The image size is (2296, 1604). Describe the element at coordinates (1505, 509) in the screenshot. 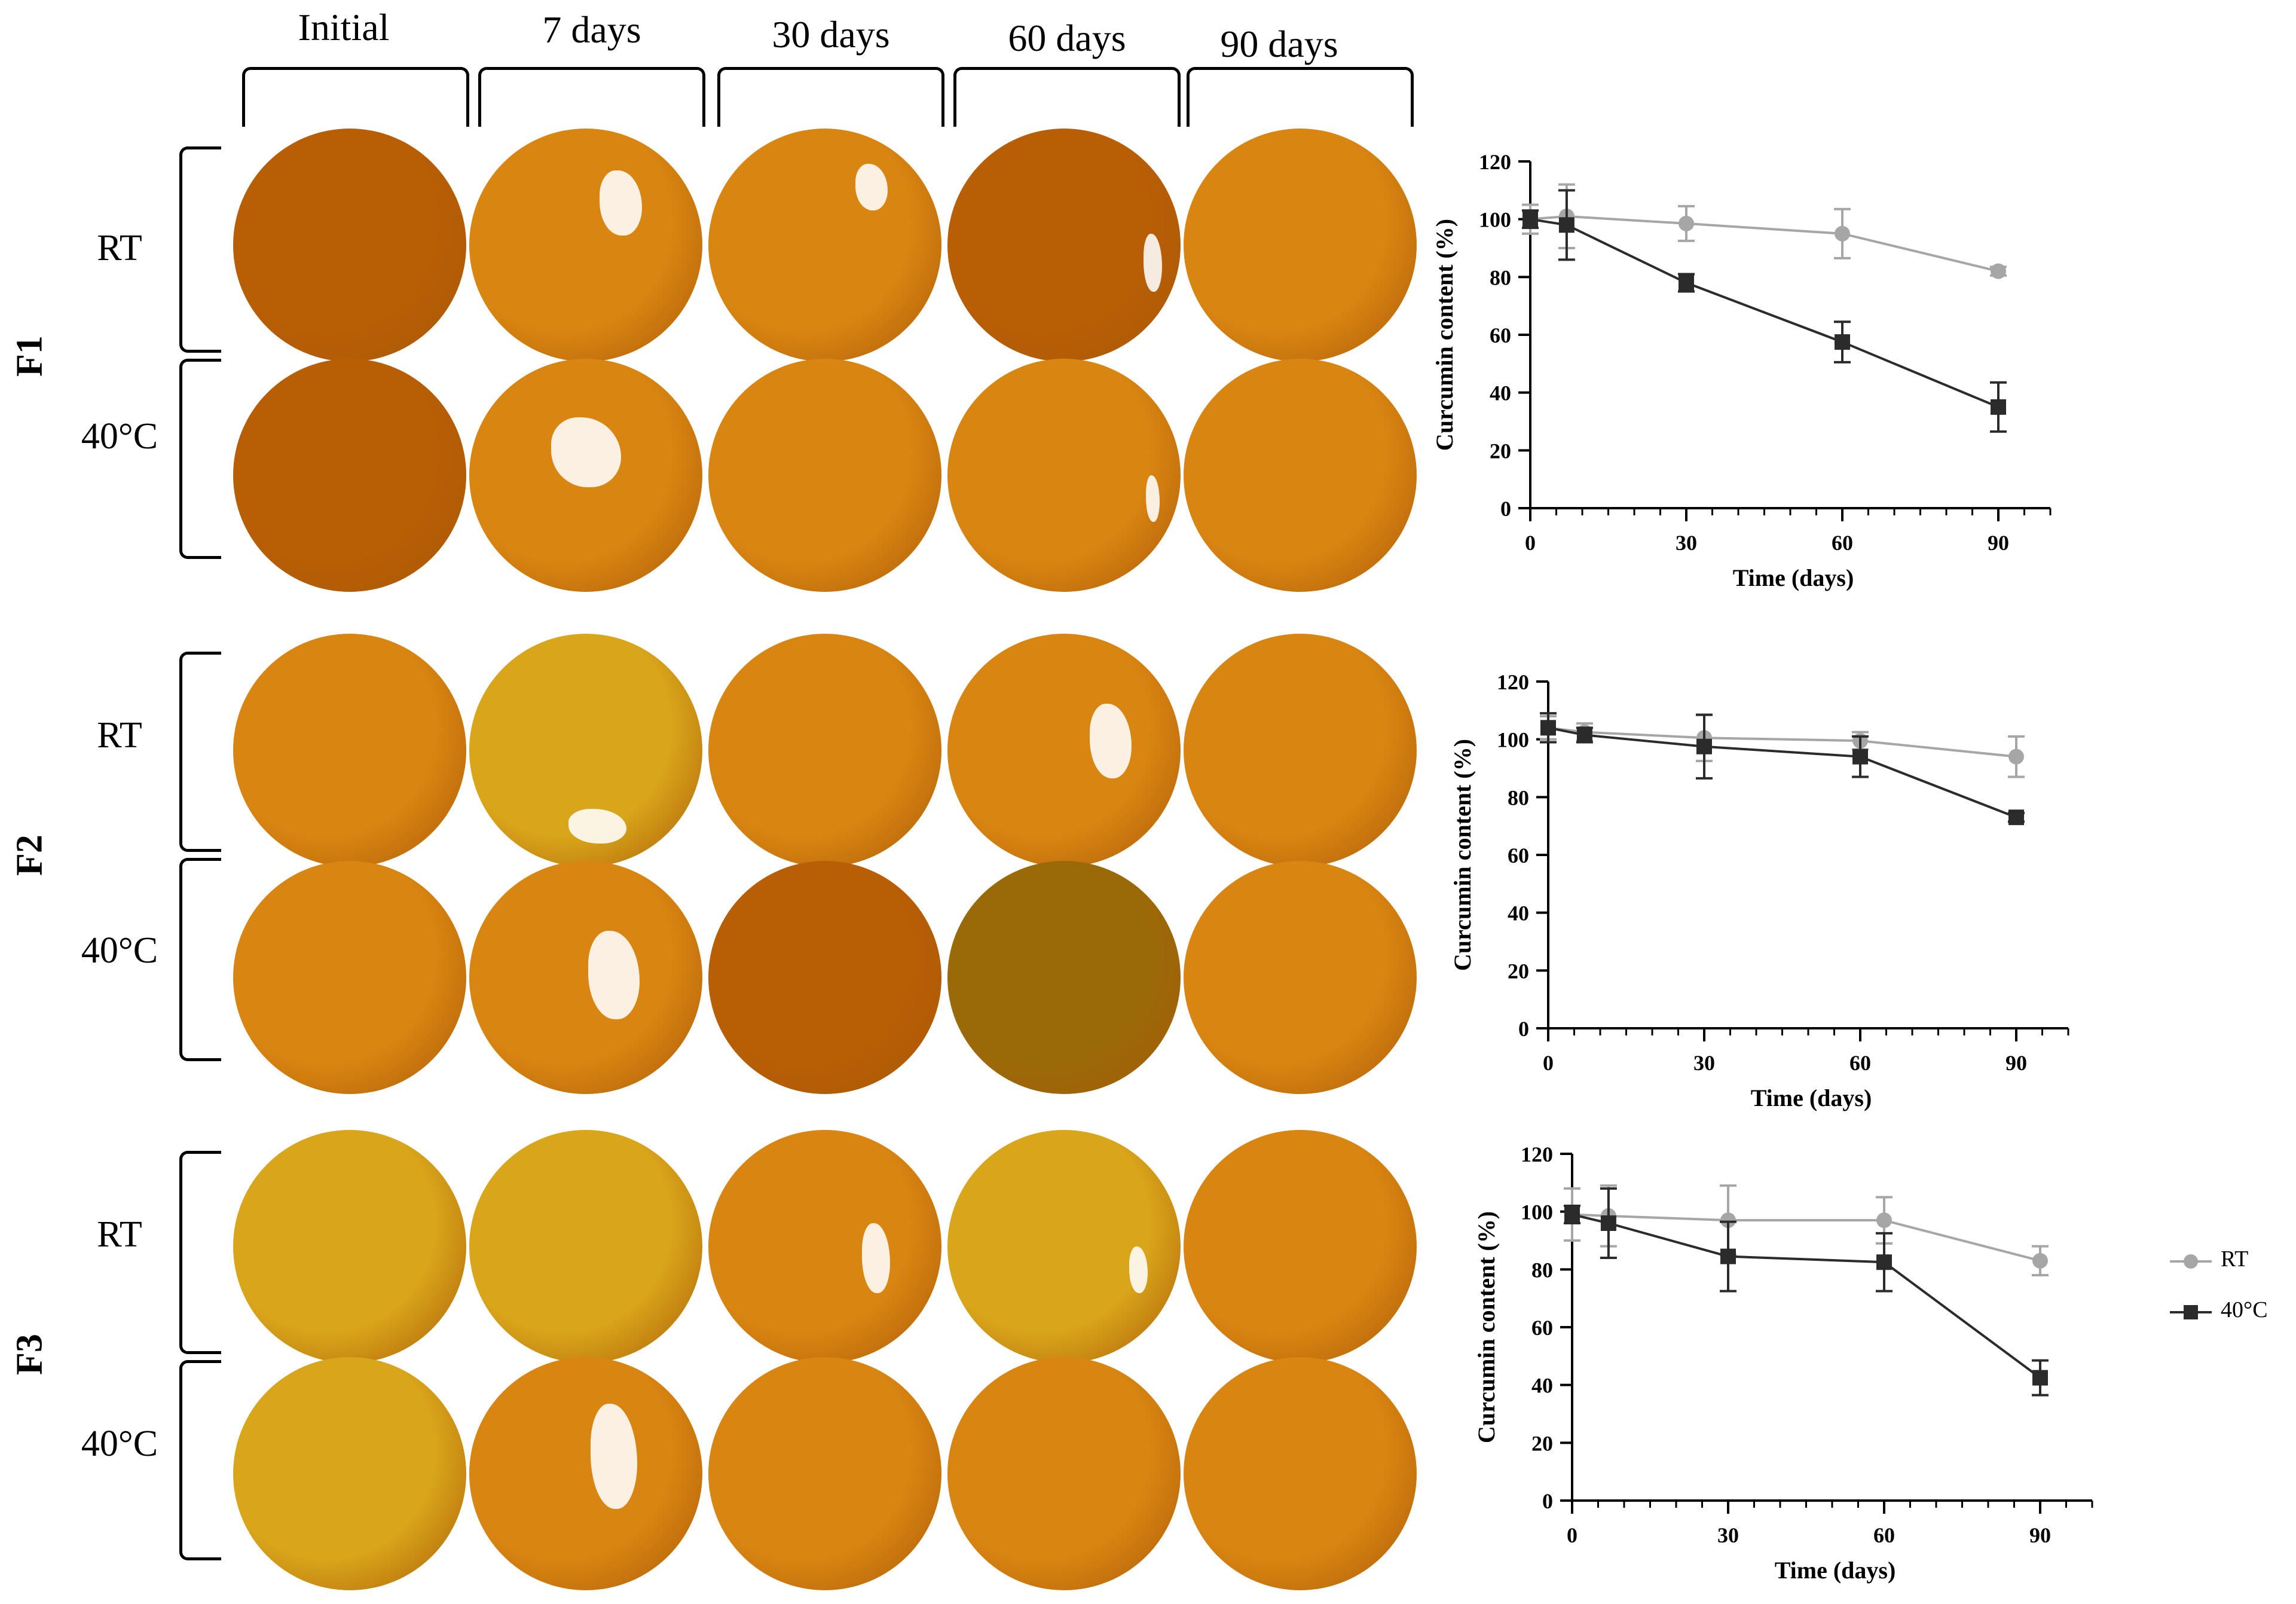

I see `y-tick-label: 0` at that location.